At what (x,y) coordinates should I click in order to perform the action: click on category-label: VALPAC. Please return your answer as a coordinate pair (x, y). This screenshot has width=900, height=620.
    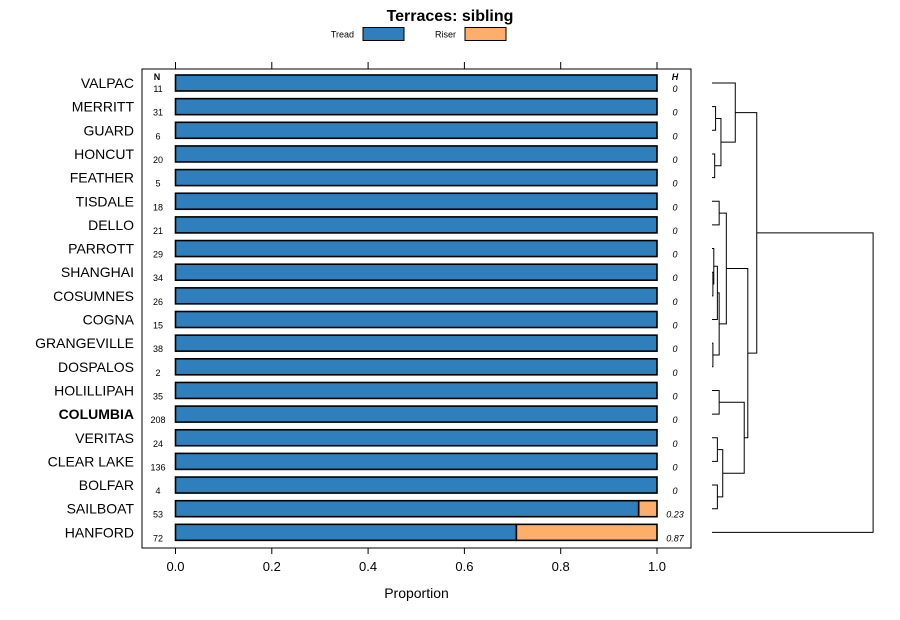
    Looking at the image, I should click on (107, 83).